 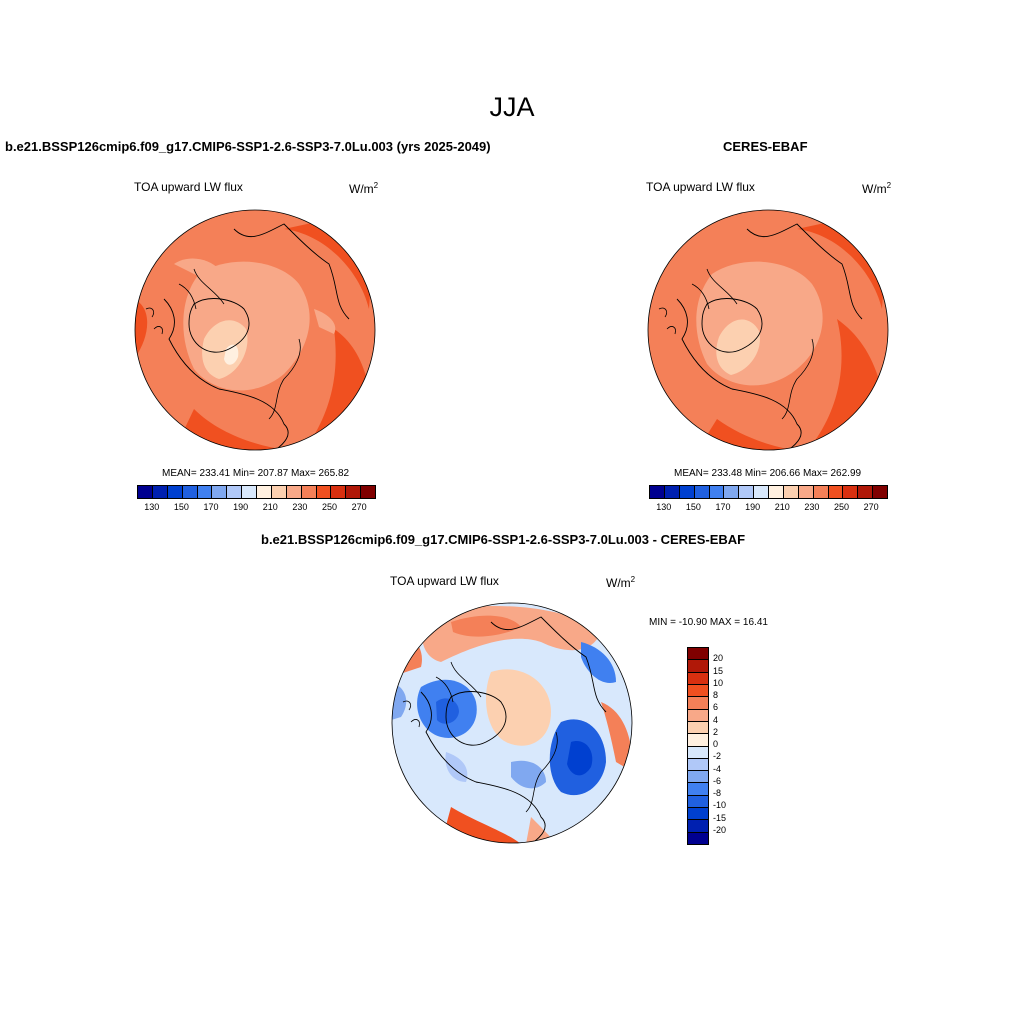 What do you see at coordinates (444, 581) in the screenshot?
I see `variable-label-diff: TOA upward LW flux` at bounding box center [444, 581].